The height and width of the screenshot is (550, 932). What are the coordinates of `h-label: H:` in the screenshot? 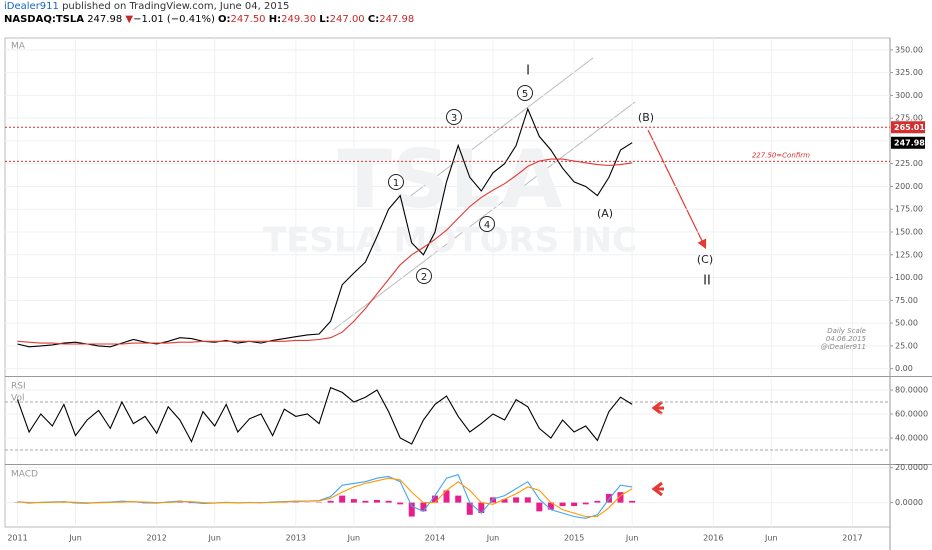 It's located at (275, 19).